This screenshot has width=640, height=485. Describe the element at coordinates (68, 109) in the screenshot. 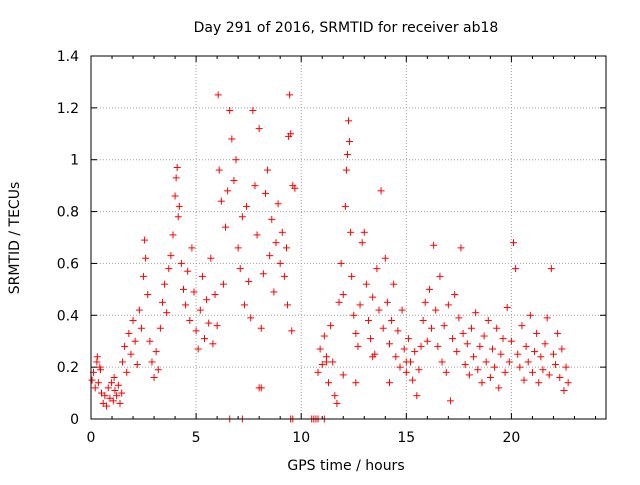

I see `y-tick-label: 1.2` at that location.